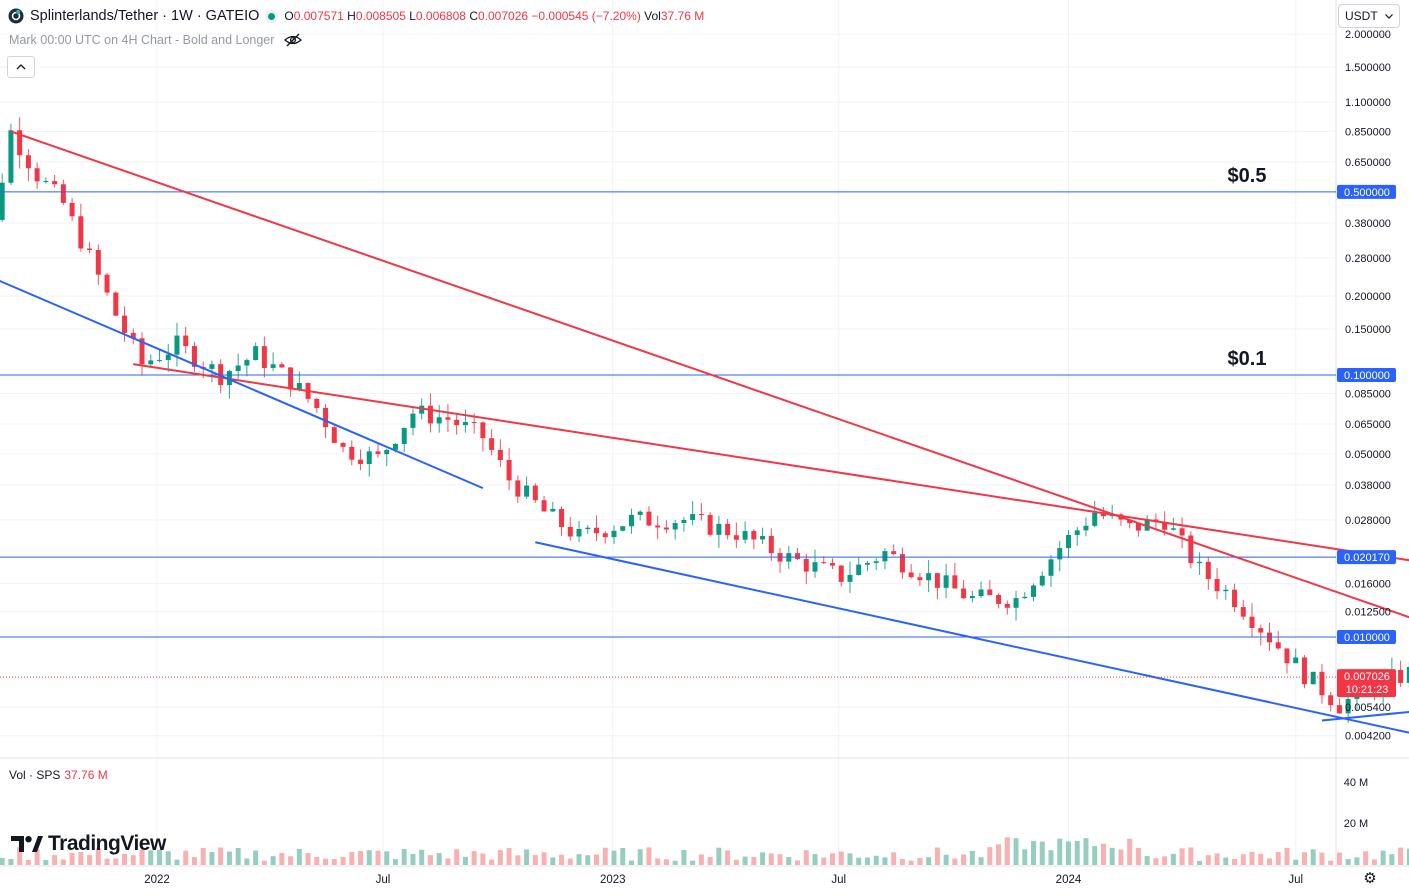 This screenshot has height=896, width=1409. What do you see at coordinates (242, 384) in the screenshot?
I see `support-trendline` at bounding box center [242, 384].